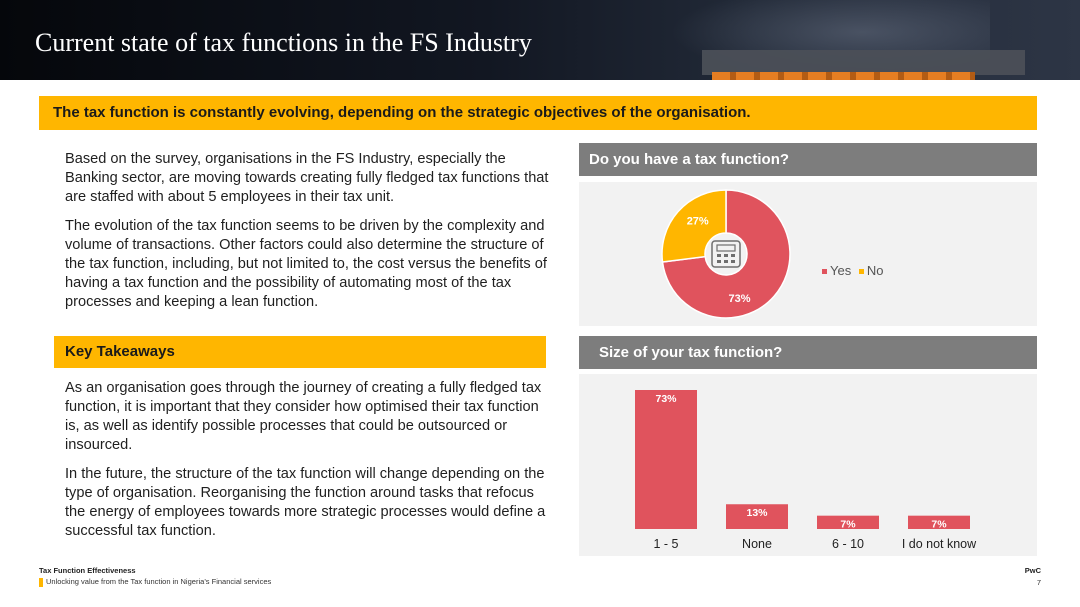  What do you see at coordinates (806, 470) in the screenshot?
I see `bar-chart: 73% 1 - 5 13% None 7% 6 - 10 7% I do not know` at bounding box center [806, 470].